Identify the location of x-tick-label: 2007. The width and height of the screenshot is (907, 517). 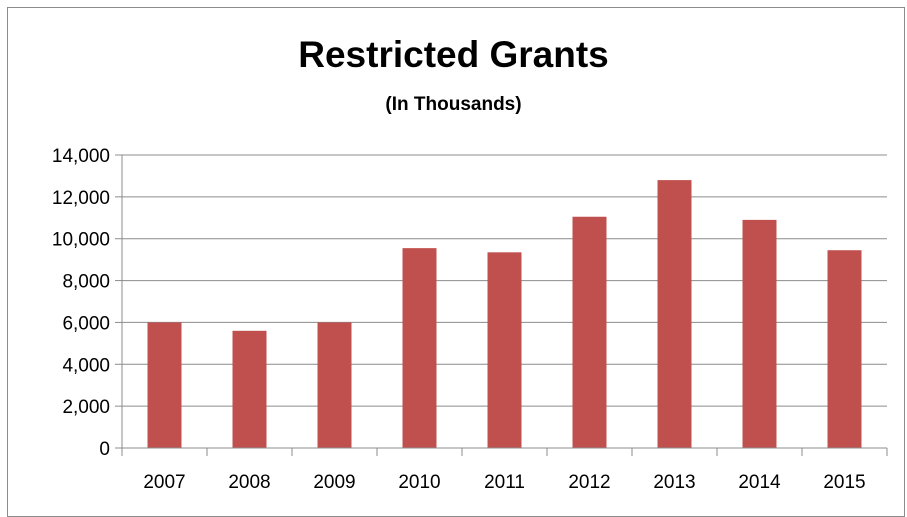
(164, 482).